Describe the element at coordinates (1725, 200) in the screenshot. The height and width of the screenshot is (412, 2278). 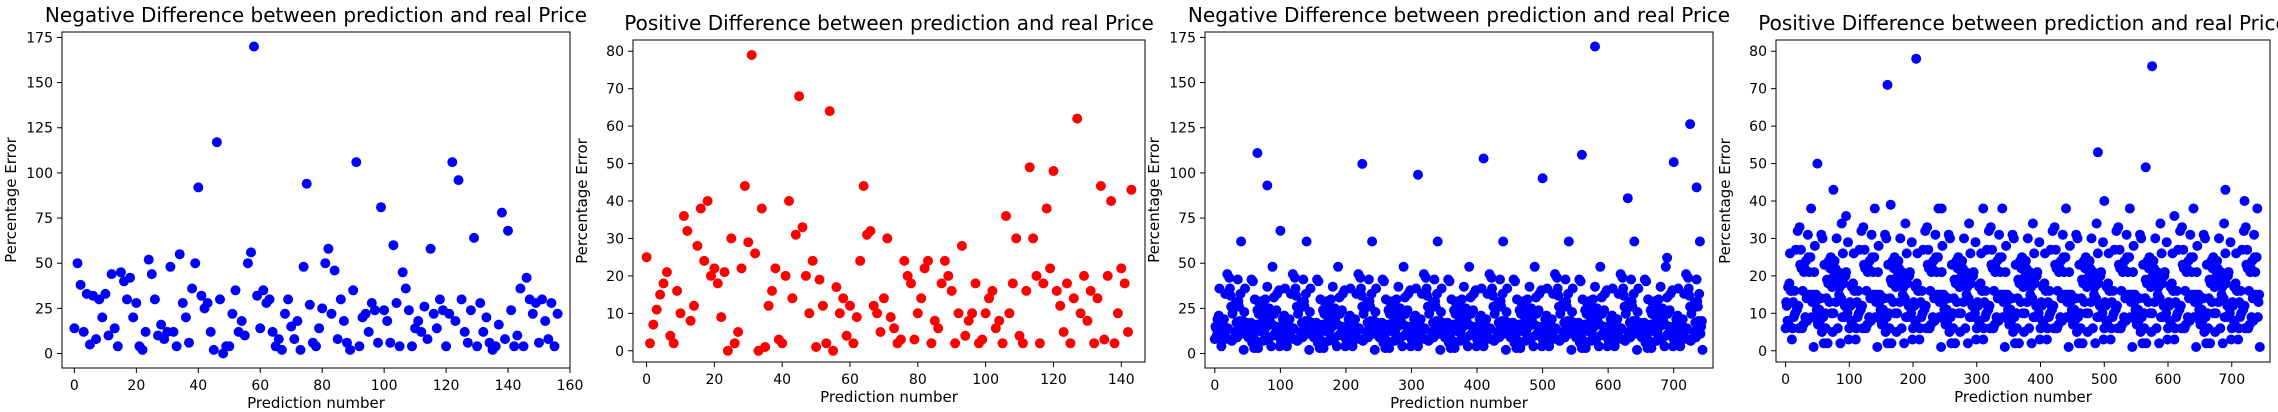
I see `y-axis-label: Percentage Error` at that location.